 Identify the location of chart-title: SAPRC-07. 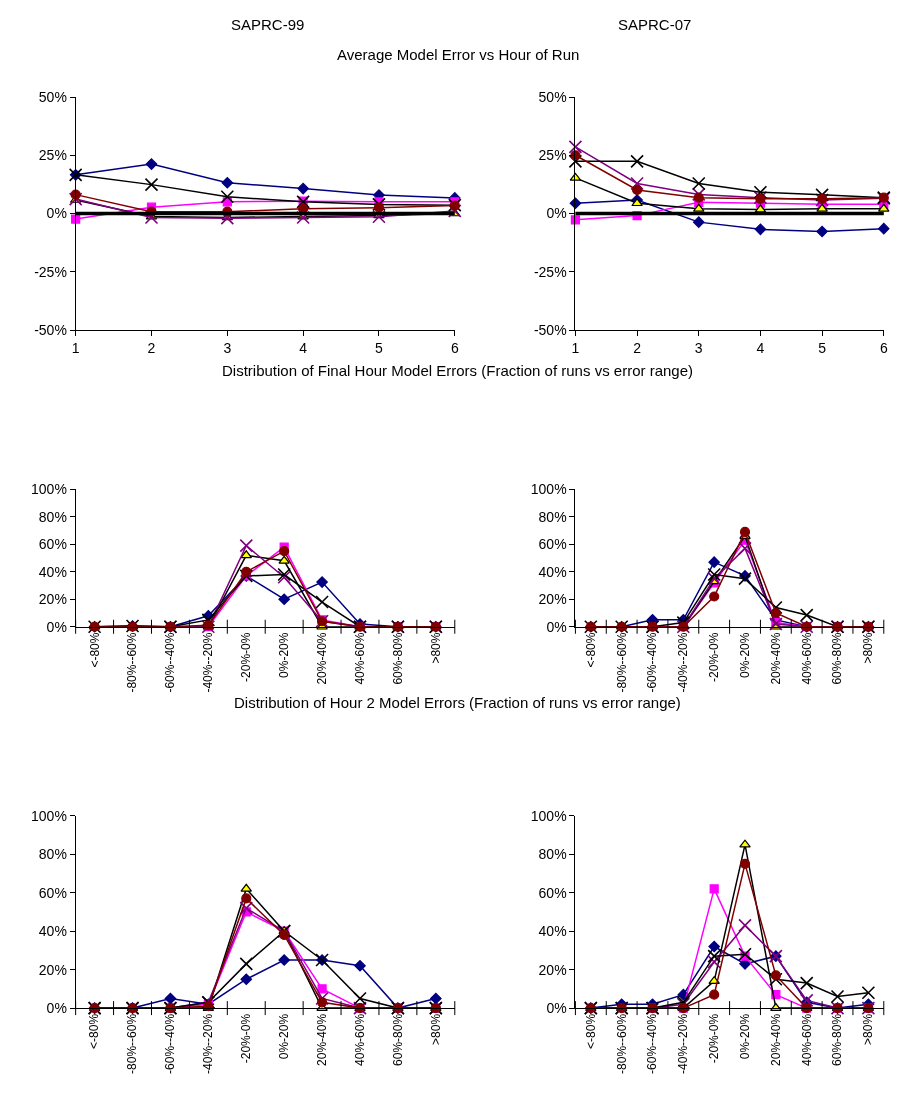
(655, 24).